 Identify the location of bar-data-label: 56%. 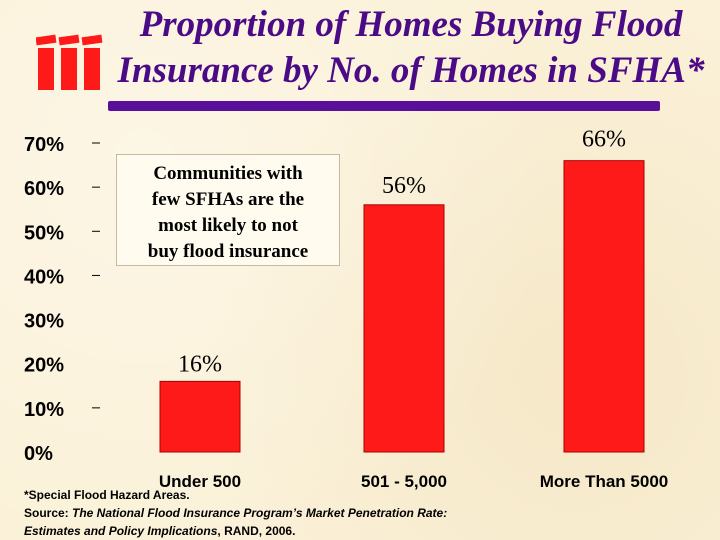
(404, 186).